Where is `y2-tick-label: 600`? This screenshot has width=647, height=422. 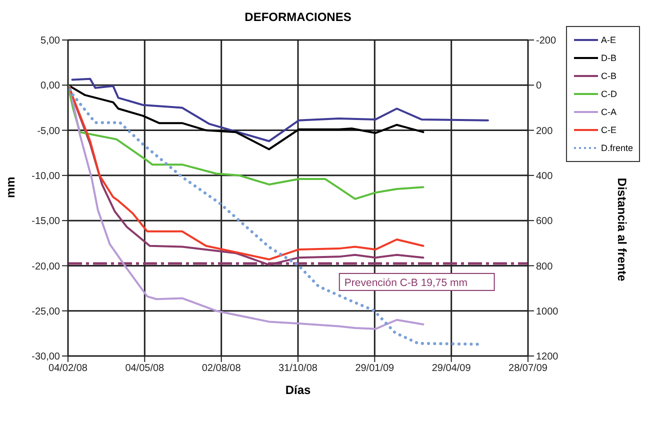 y2-tick-label: 600 is located at coordinates (545, 222).